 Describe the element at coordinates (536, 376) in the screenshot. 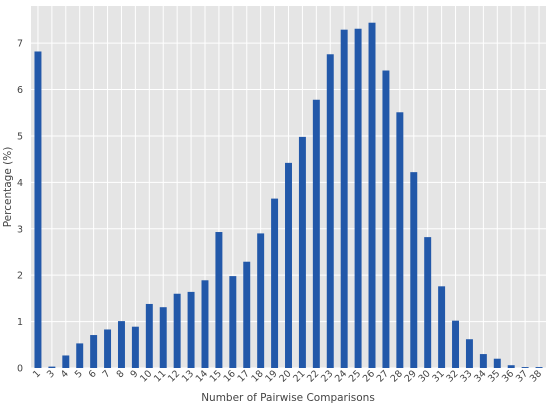

I see `x-tick-label: 38` at that location.